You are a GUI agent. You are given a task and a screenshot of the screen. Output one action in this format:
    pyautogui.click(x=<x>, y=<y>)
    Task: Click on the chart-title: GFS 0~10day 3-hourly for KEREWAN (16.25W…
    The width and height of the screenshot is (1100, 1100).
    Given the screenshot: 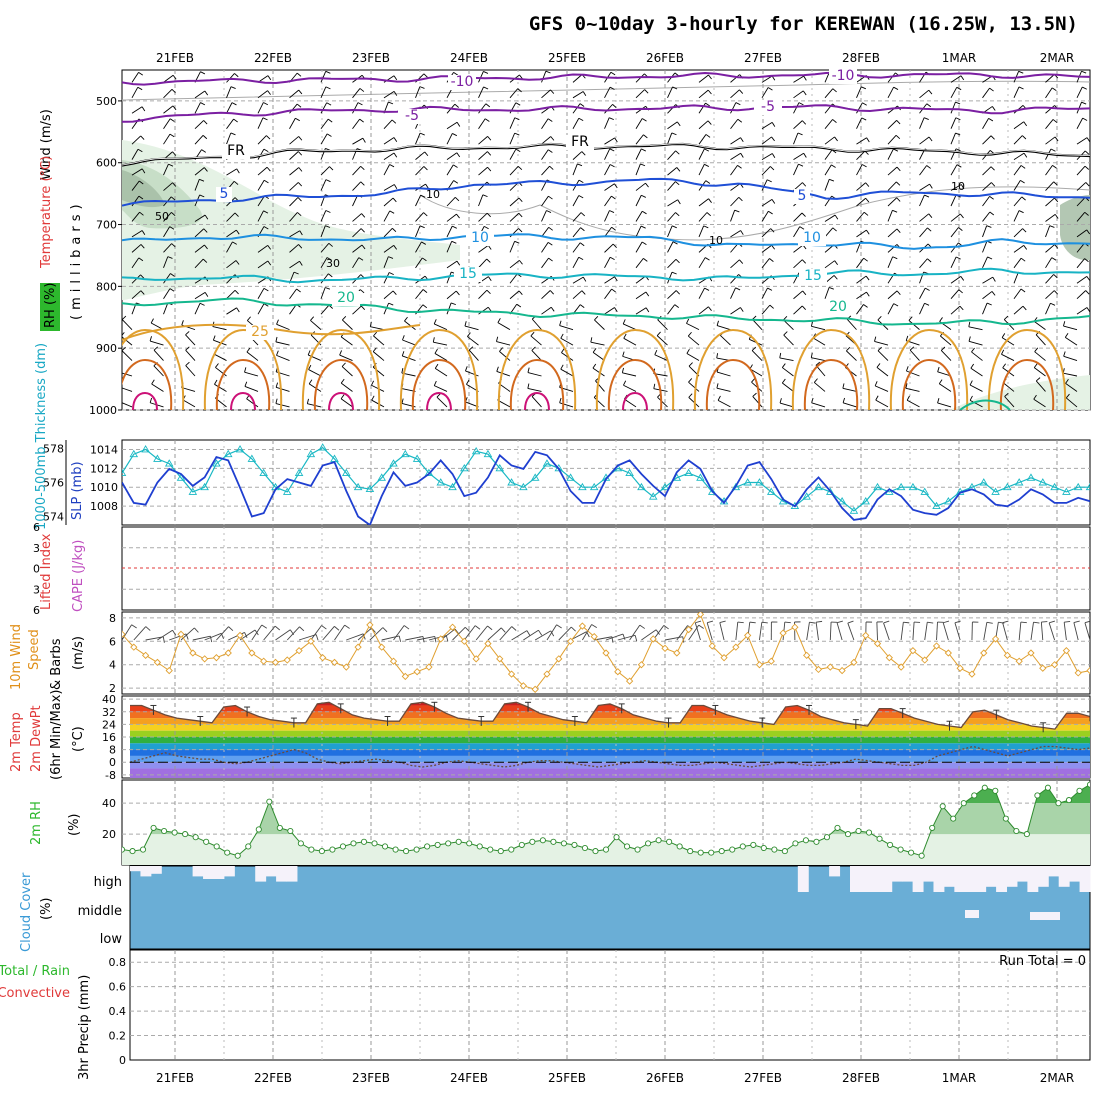 What is the action you would take?
    pyautogui.click(x=803, y=24)
    